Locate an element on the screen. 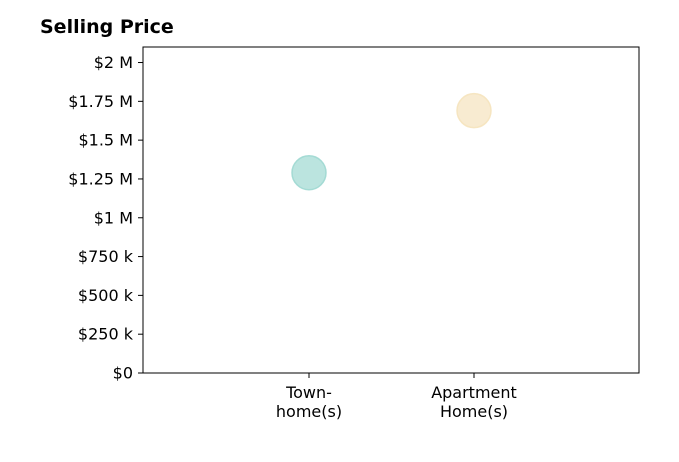 The height and width of the screenshot is (462, 679). x-axis: Town-home(s) Apartment Home(s) is located at coordinates (396, 397).